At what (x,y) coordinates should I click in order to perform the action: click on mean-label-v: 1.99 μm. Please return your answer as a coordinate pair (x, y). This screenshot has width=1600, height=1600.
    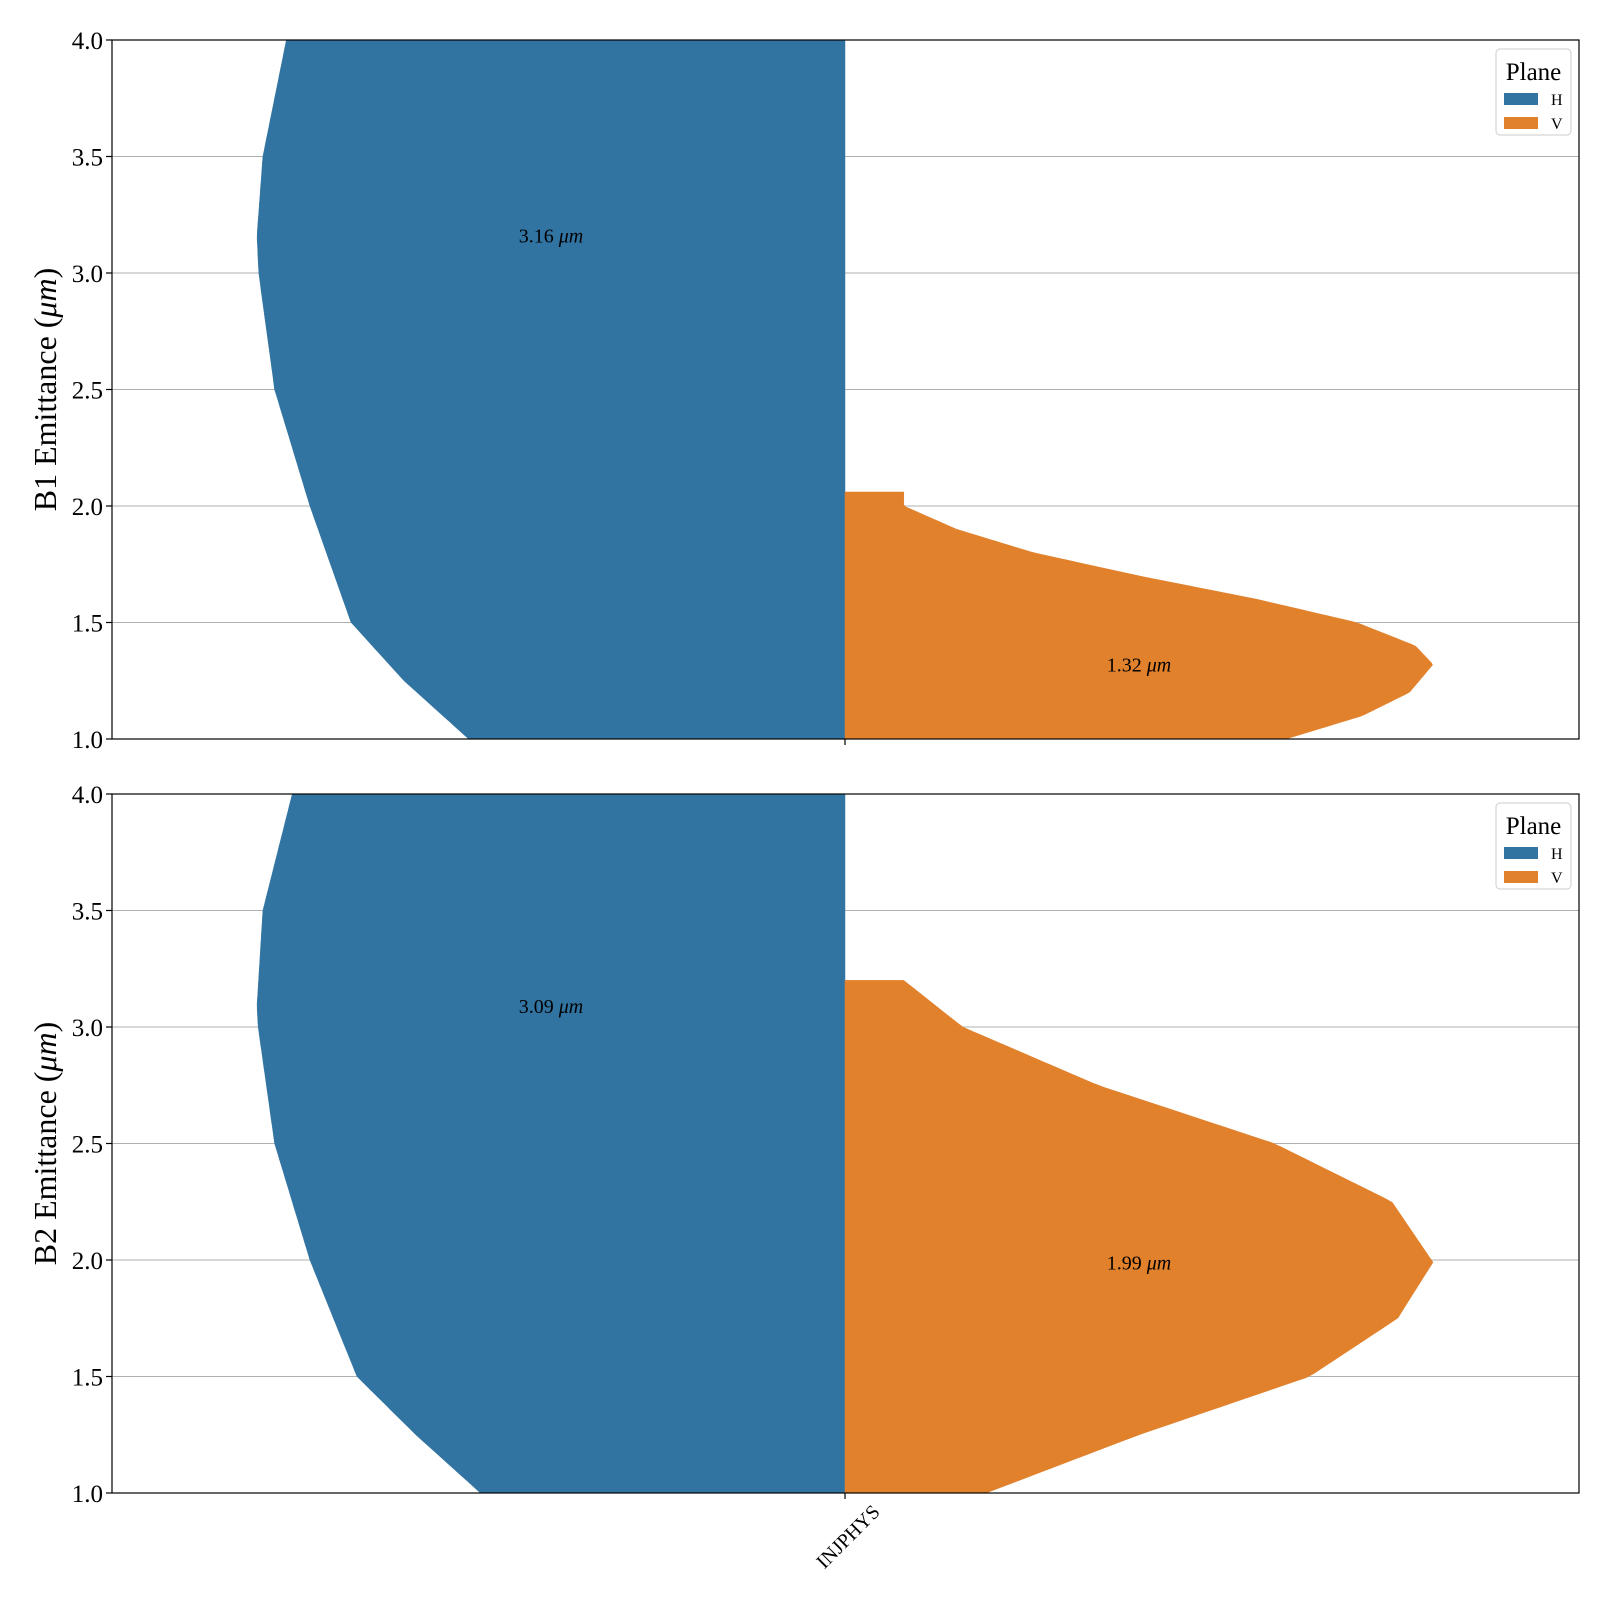
    Looking at the image, I should click on (1139, 1263).